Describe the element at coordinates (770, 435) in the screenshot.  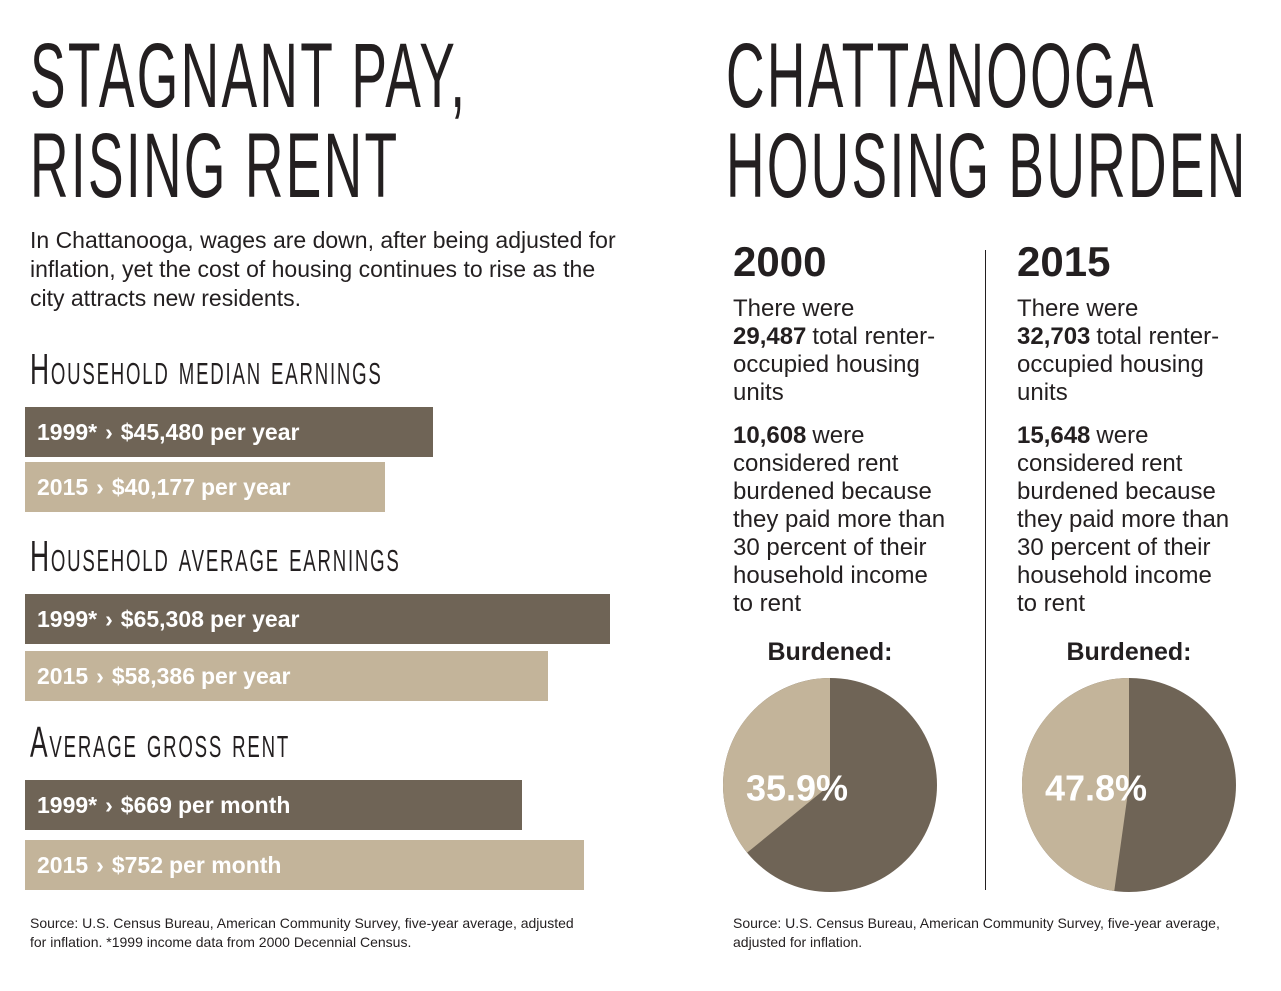
I see `burdened-count: 10,608` at that location.